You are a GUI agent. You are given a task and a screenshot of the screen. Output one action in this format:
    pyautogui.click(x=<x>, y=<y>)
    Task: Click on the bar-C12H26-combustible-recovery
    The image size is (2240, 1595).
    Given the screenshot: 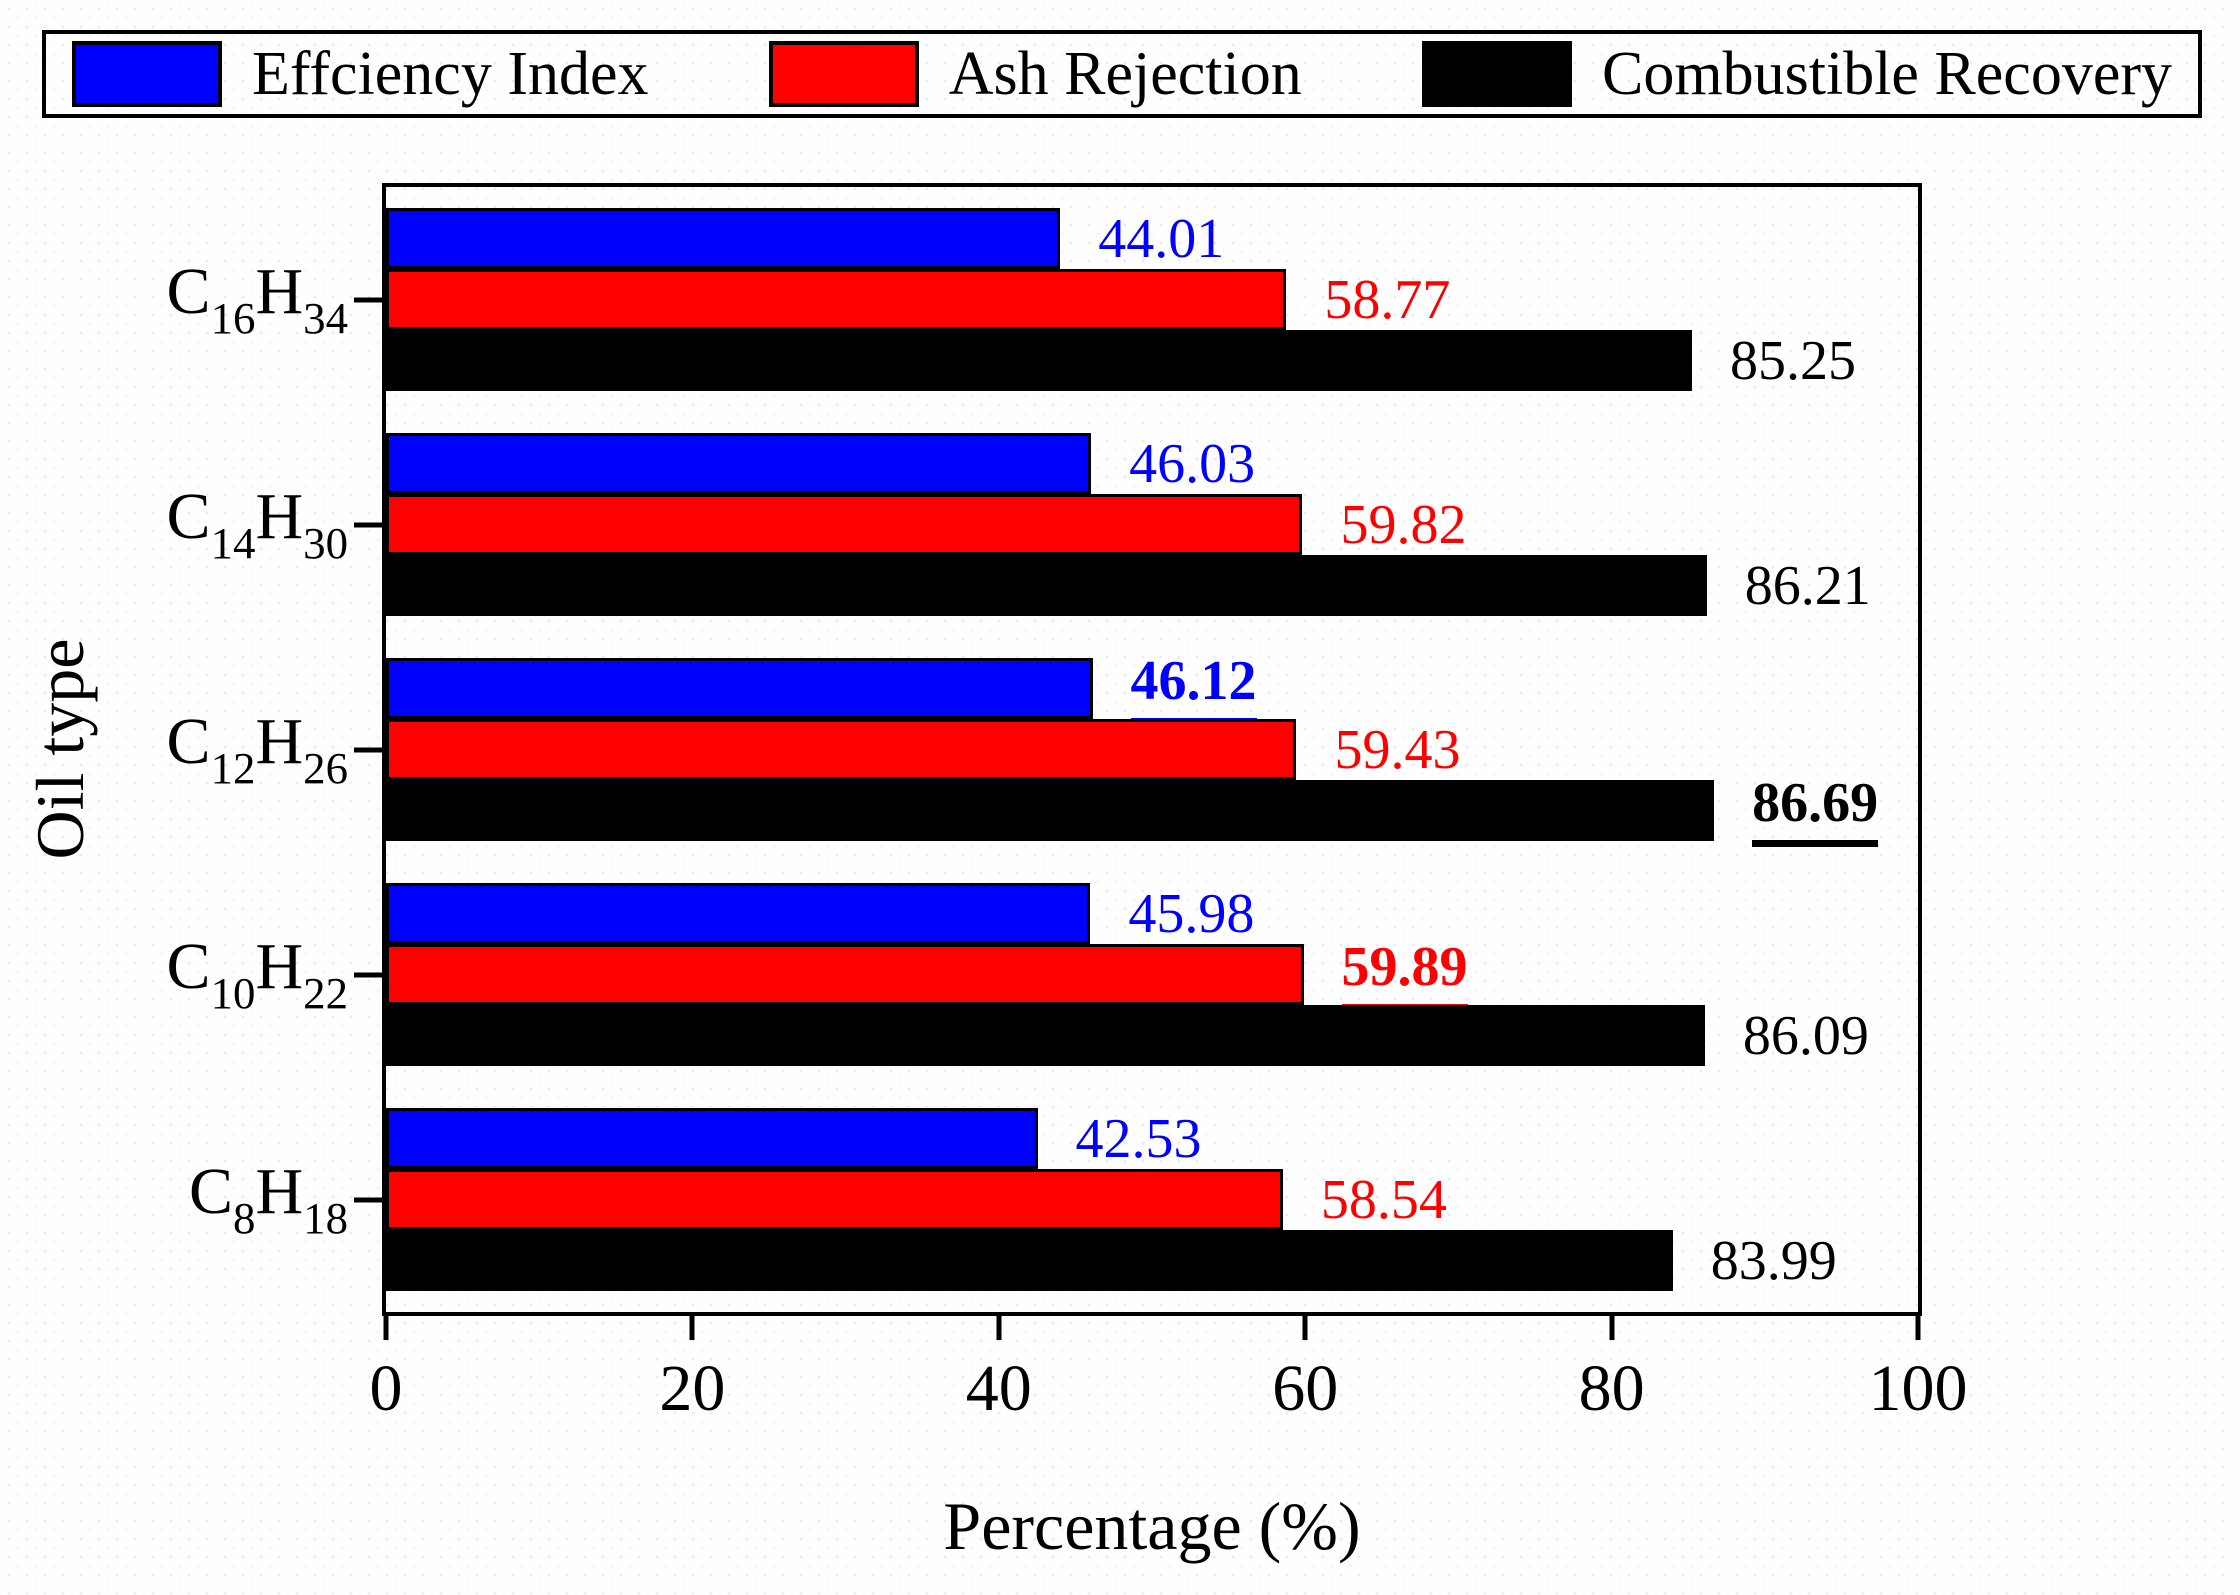 What is the action you would take?
    pyautogui.click(x=1050, y=810)
    